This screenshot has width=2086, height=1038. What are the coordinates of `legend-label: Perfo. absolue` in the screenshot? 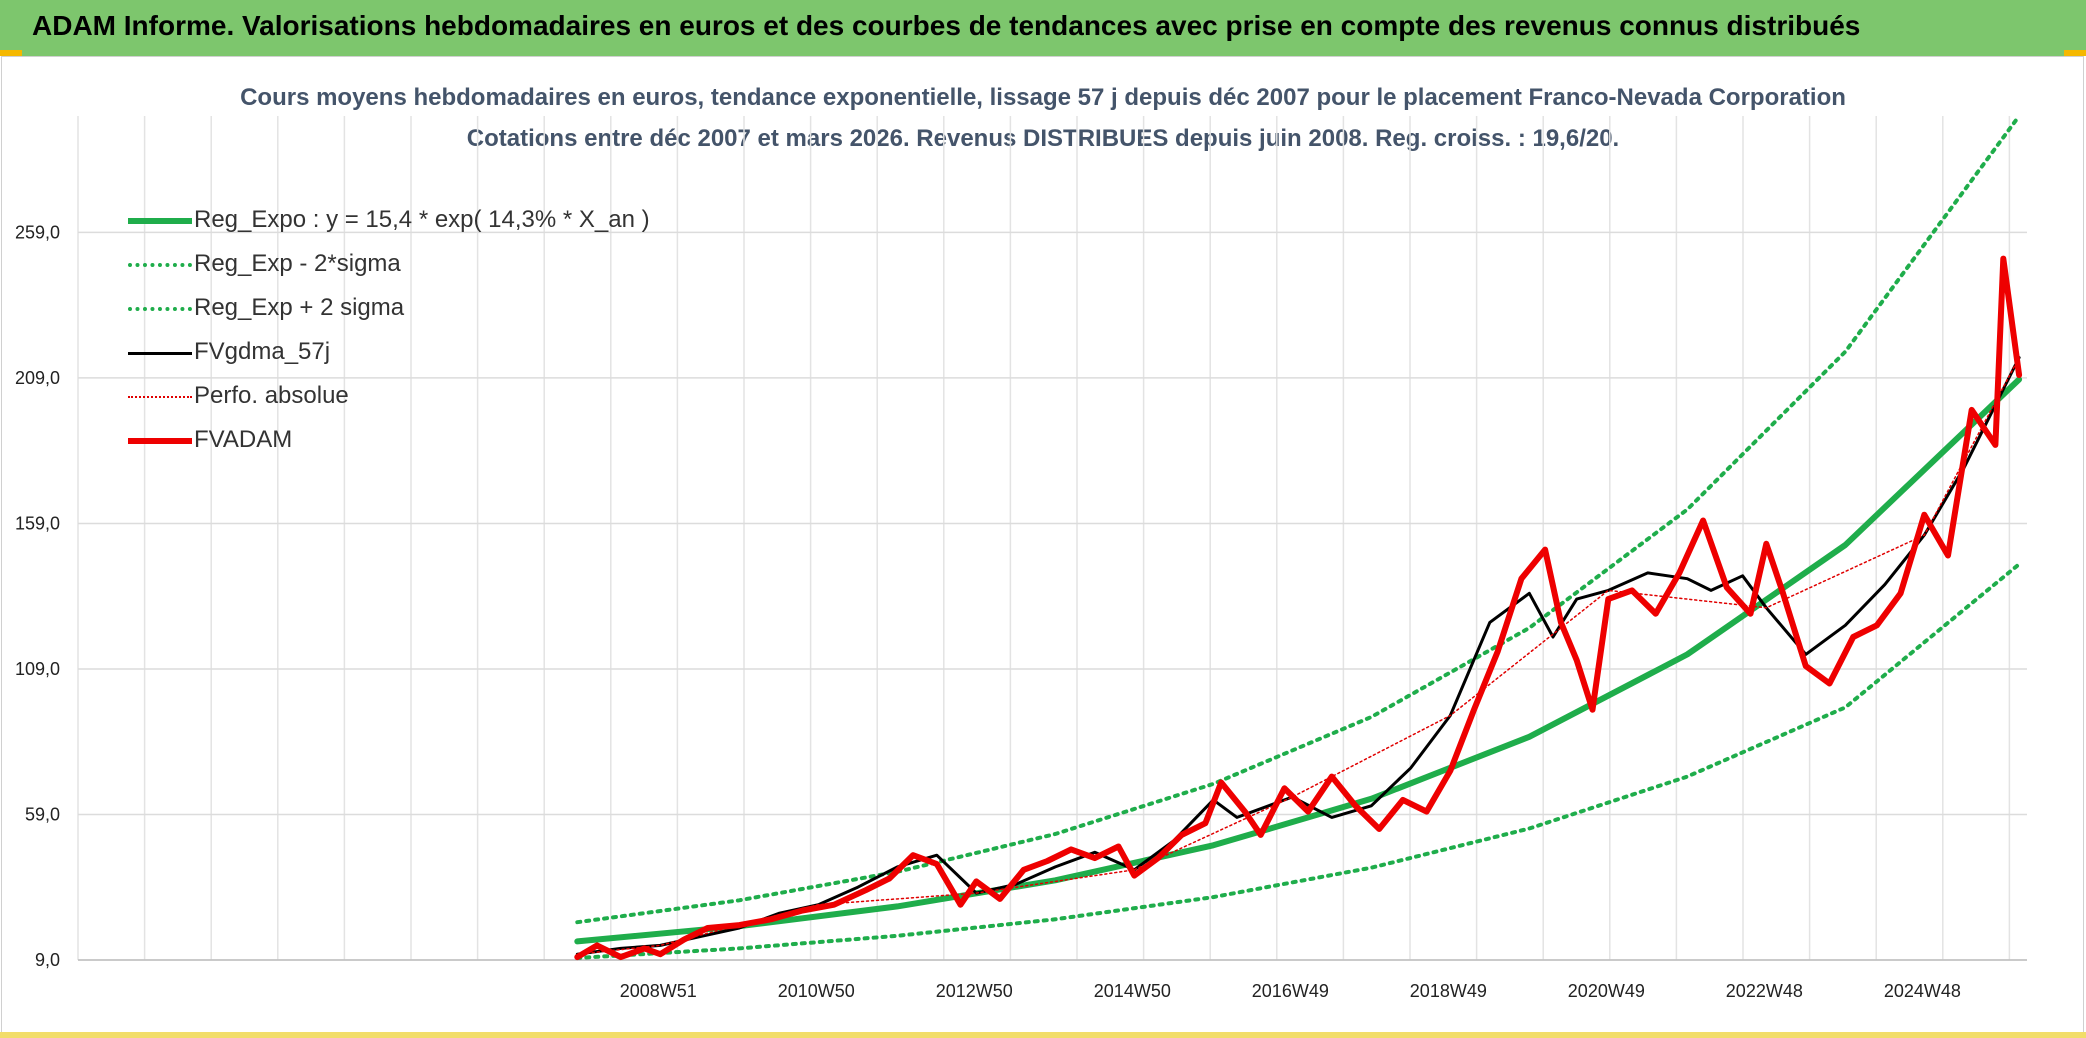 It's located at (271, 395).